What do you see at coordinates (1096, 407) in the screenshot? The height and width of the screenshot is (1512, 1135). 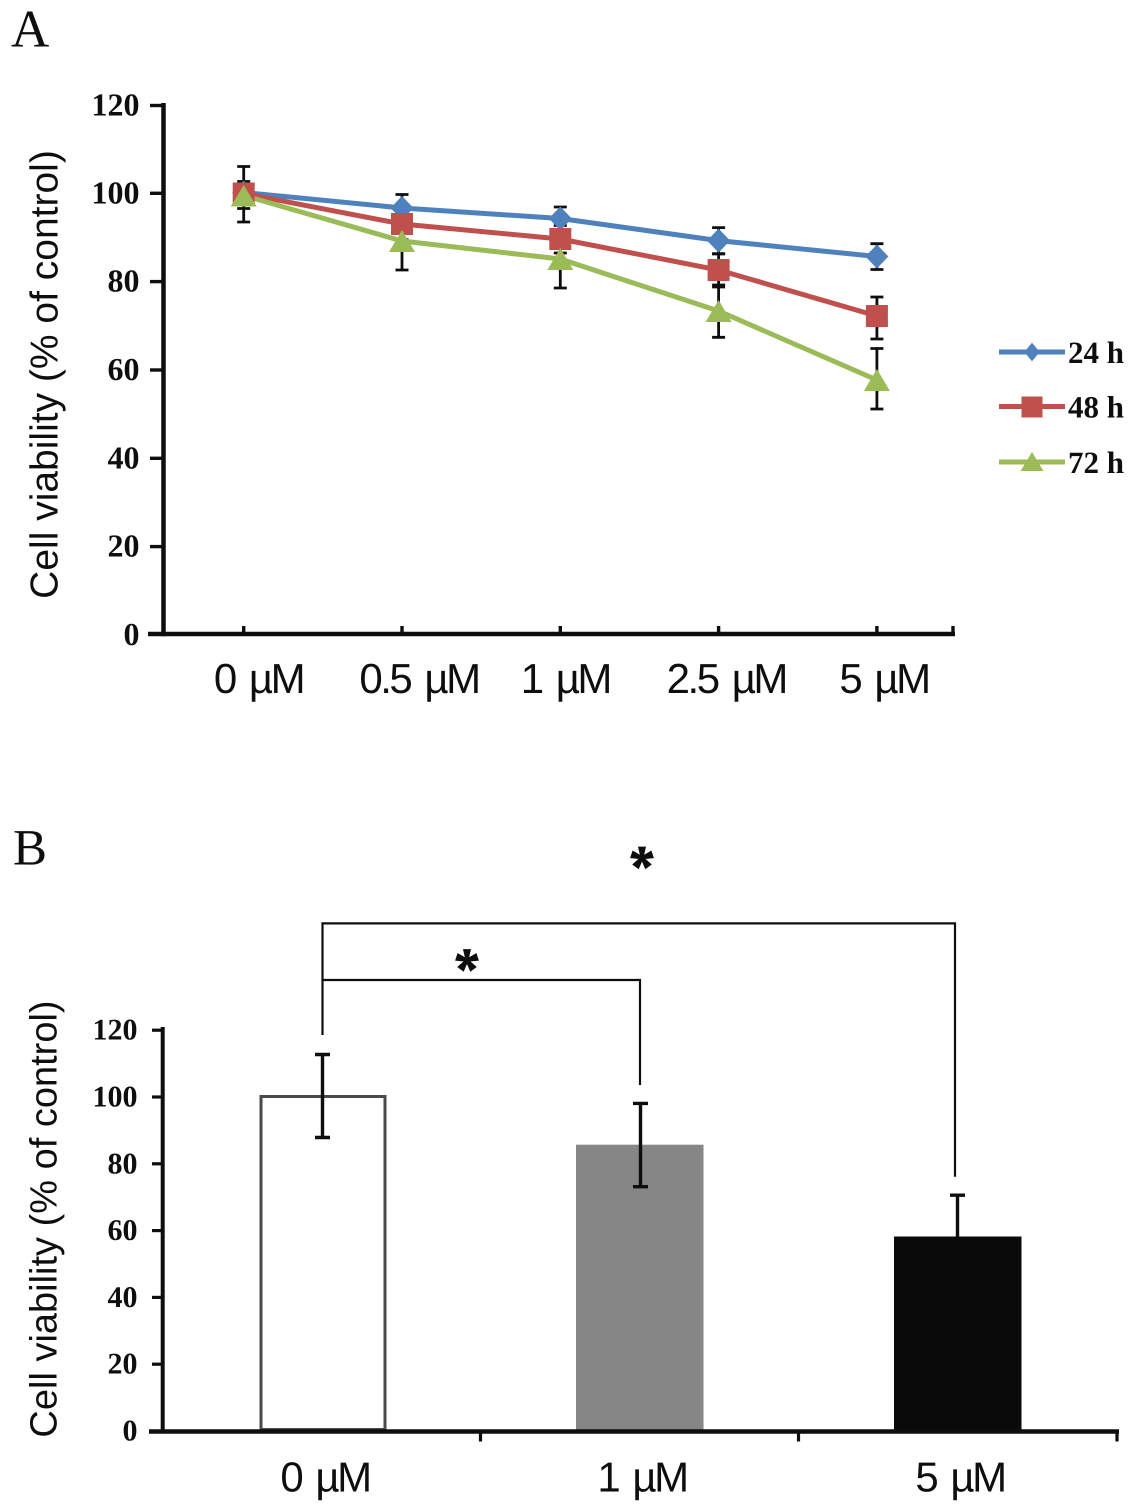 I see `svg-text: 48 h` at bounding box center [1096, 407].